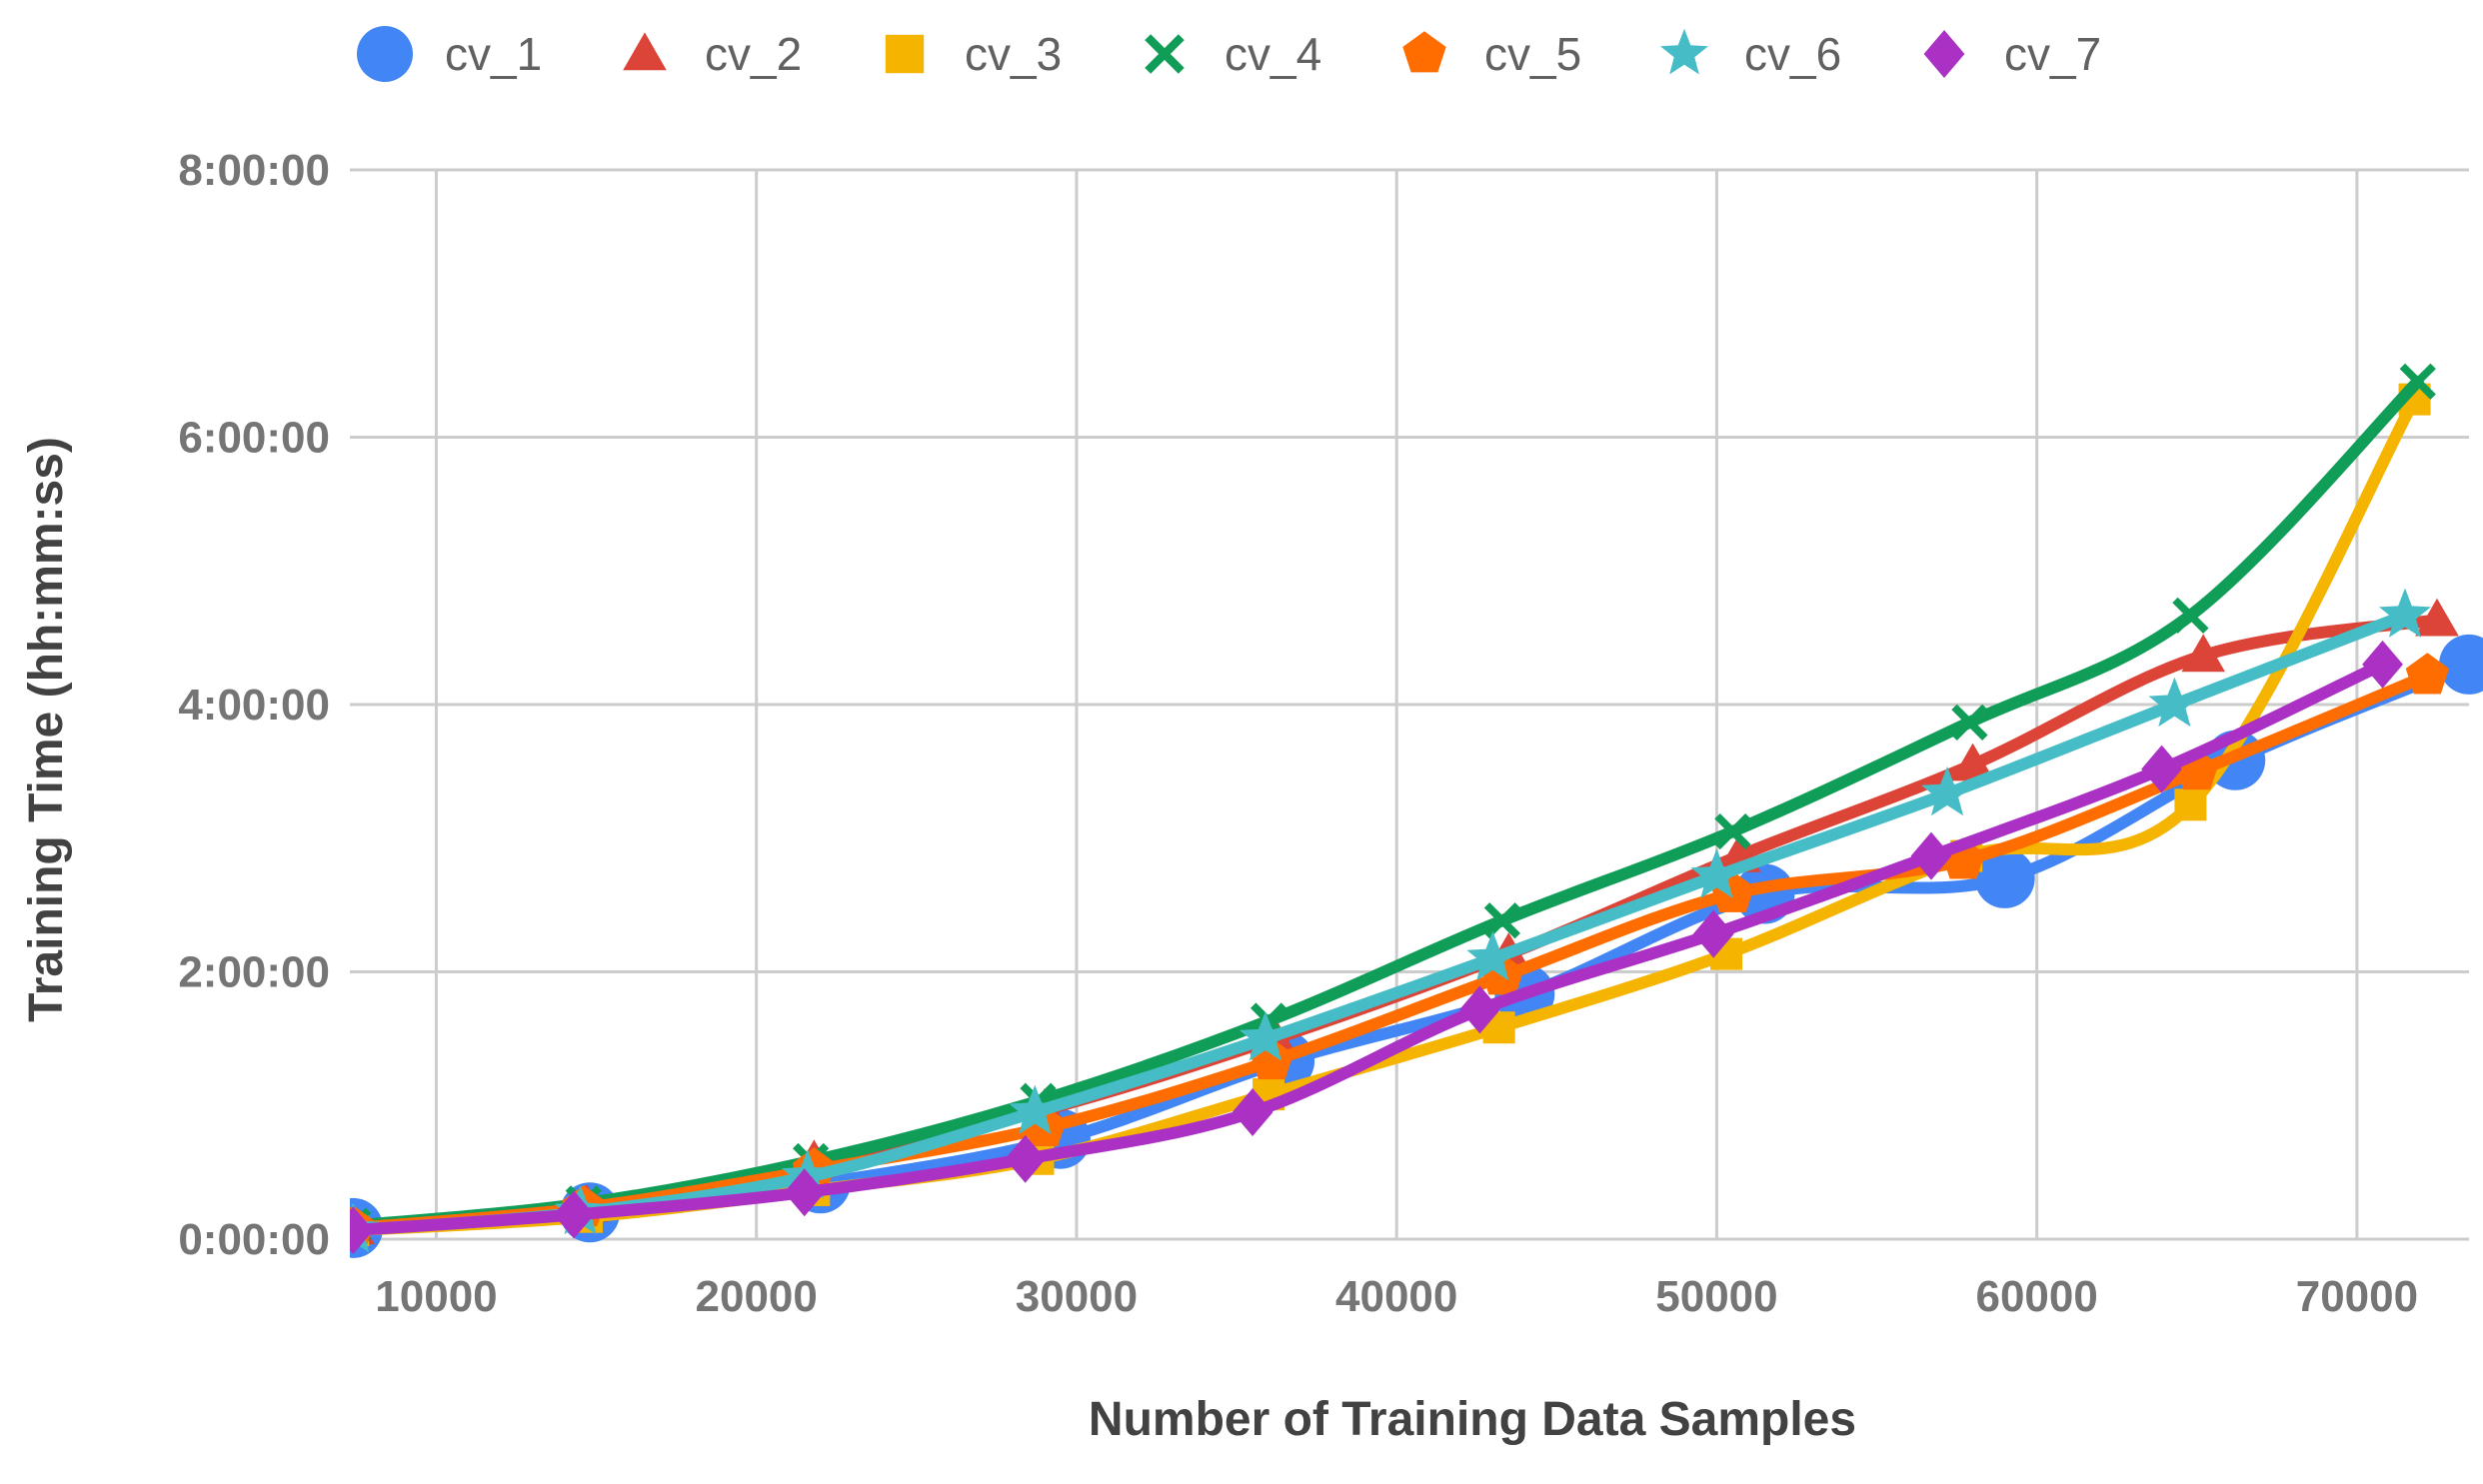 The image size is (2483, 1484). Describe the element at coordinates (2357, 1296) in the screenshot. I see `x-tick-label: 70000` at that location.